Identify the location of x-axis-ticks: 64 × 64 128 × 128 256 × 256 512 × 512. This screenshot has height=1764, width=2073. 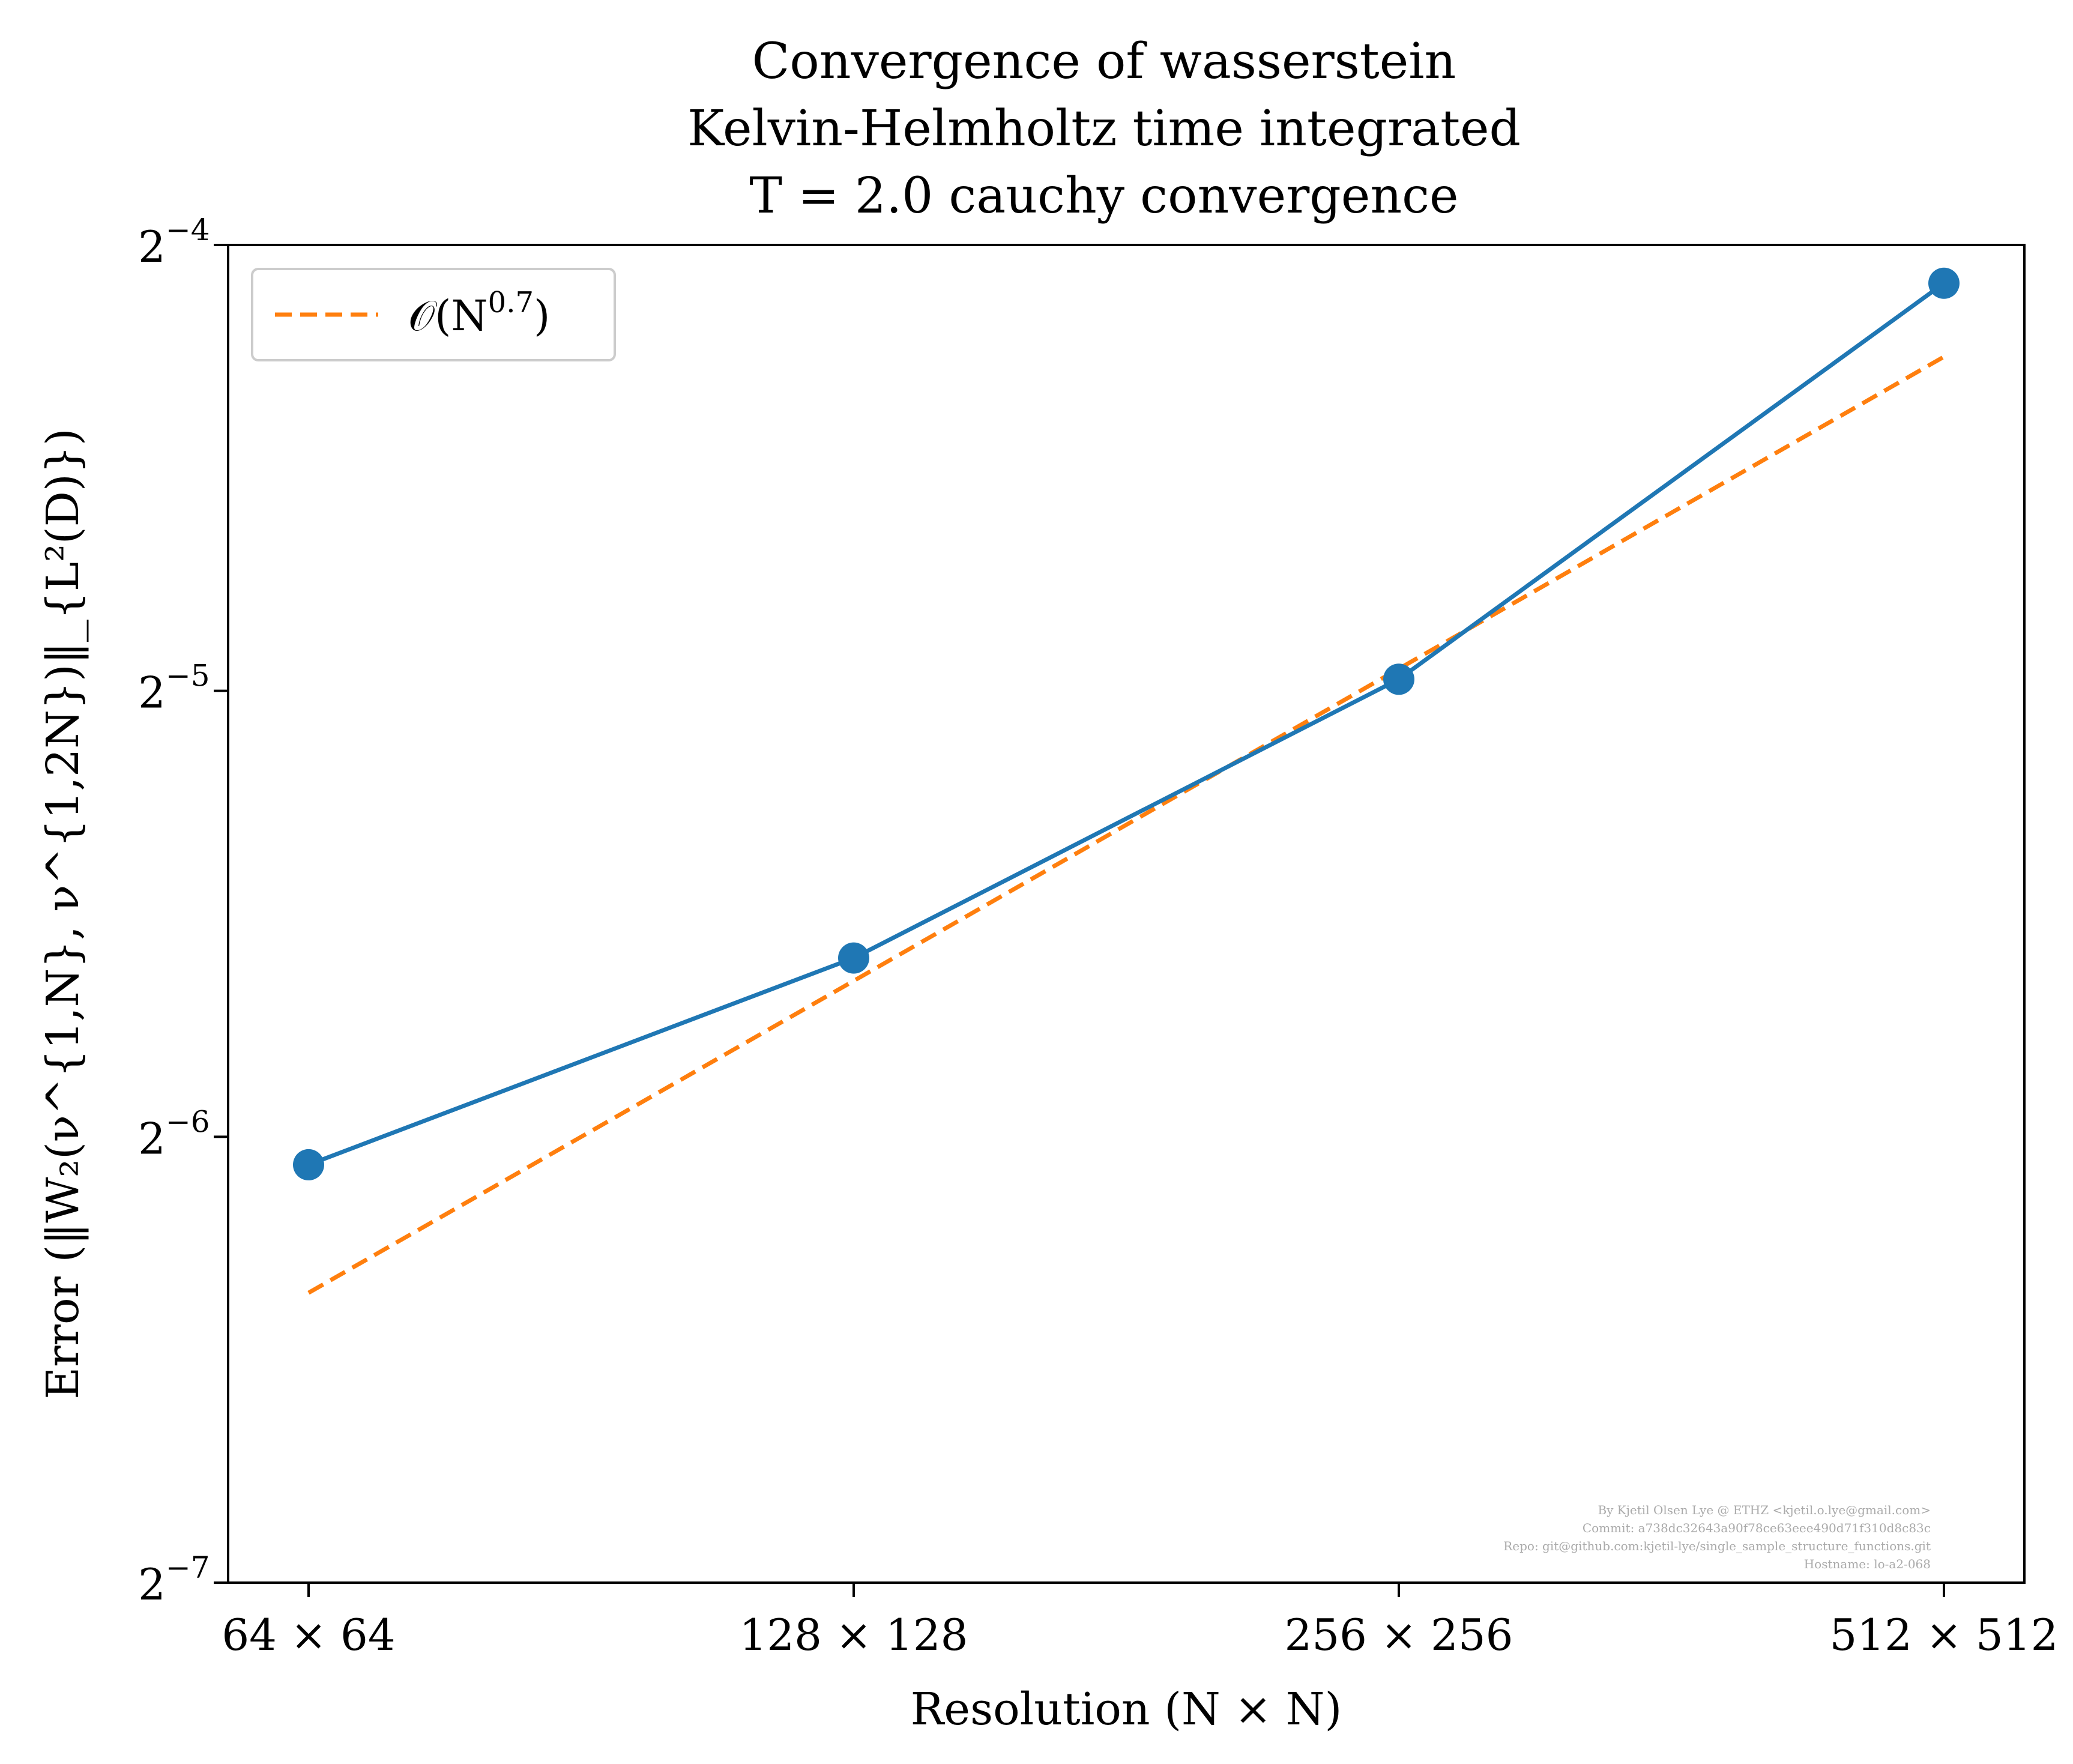
(1140, 1621).